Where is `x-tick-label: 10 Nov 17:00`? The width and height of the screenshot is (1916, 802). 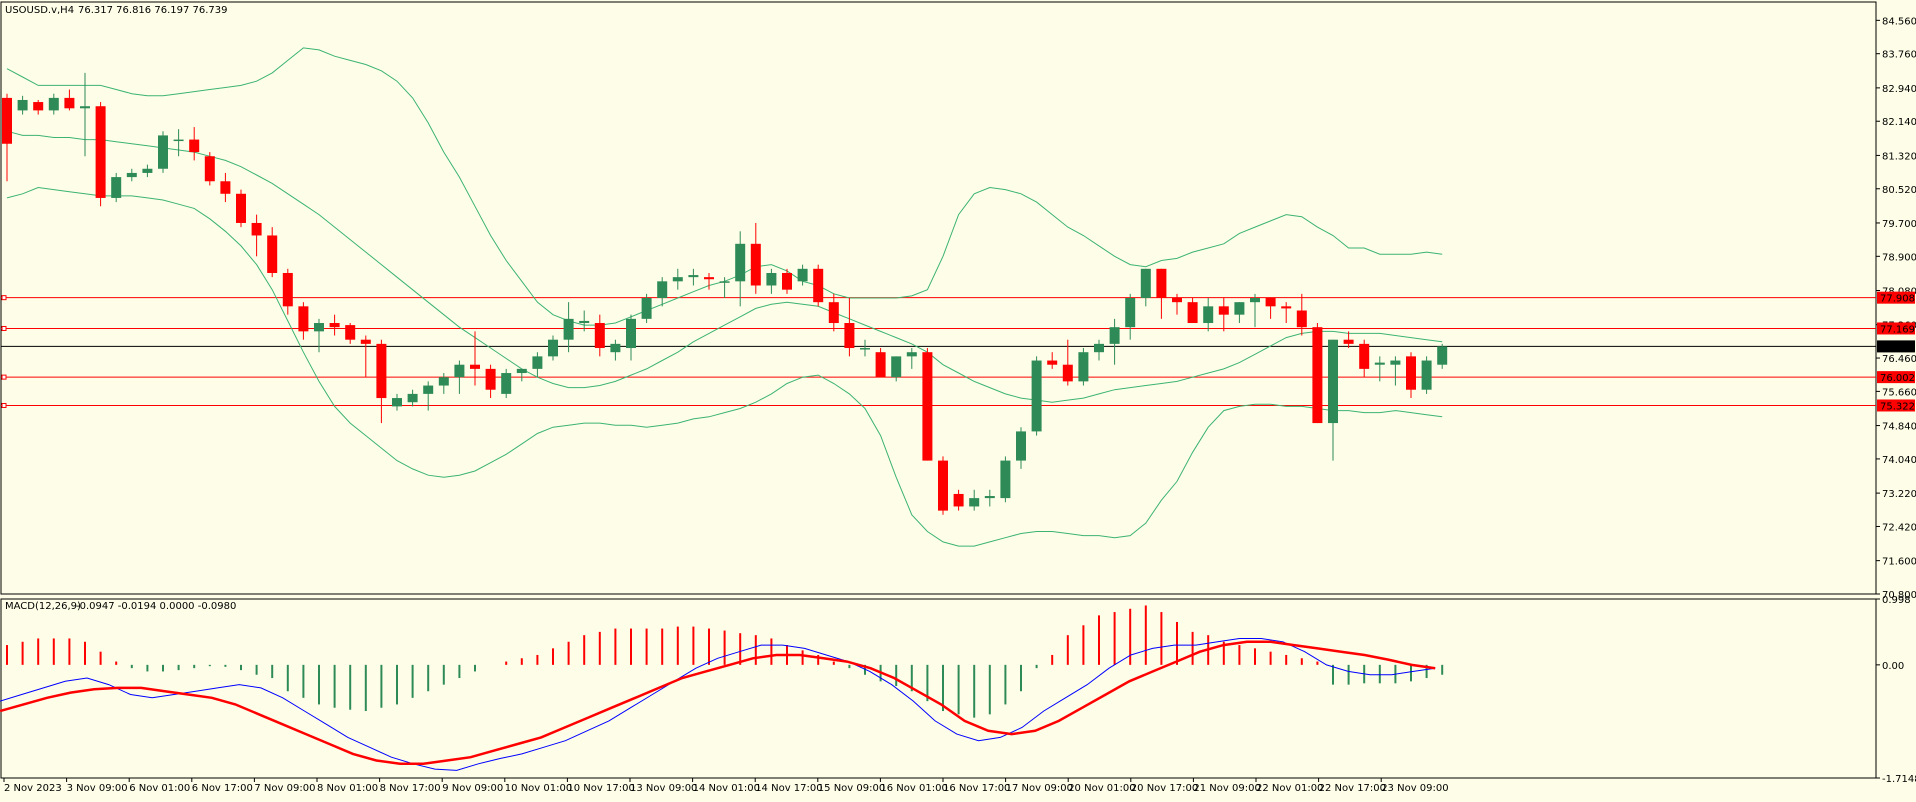 x-tick-label: 10 Nov 17:00 is located at coordinates (600, 788).